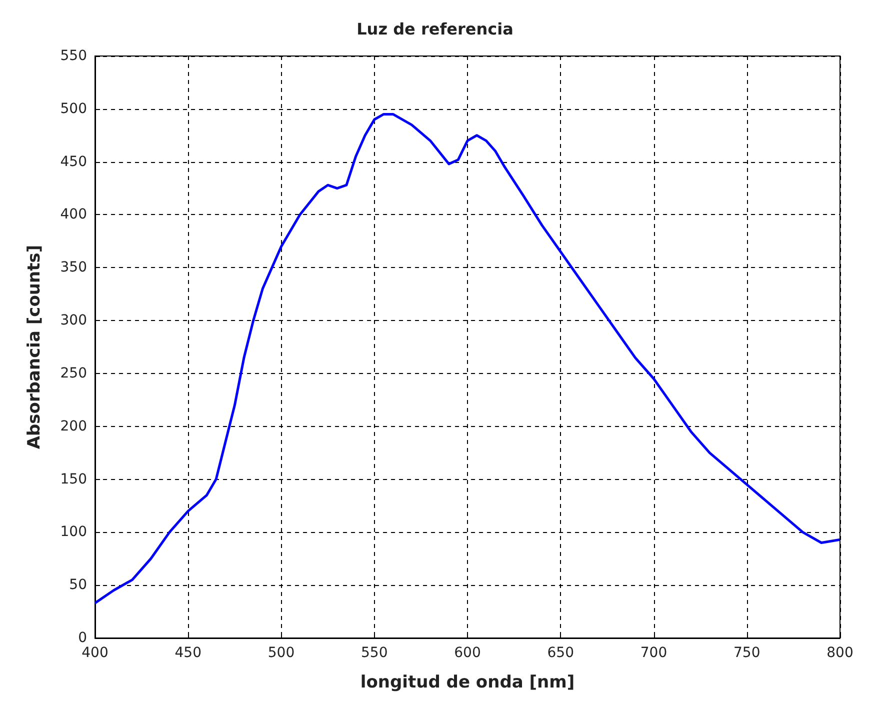  What do you see at coordinates (281, 653) in the screenshot?
I see `x-tick-label: 500` at bounding box center [281, 653].